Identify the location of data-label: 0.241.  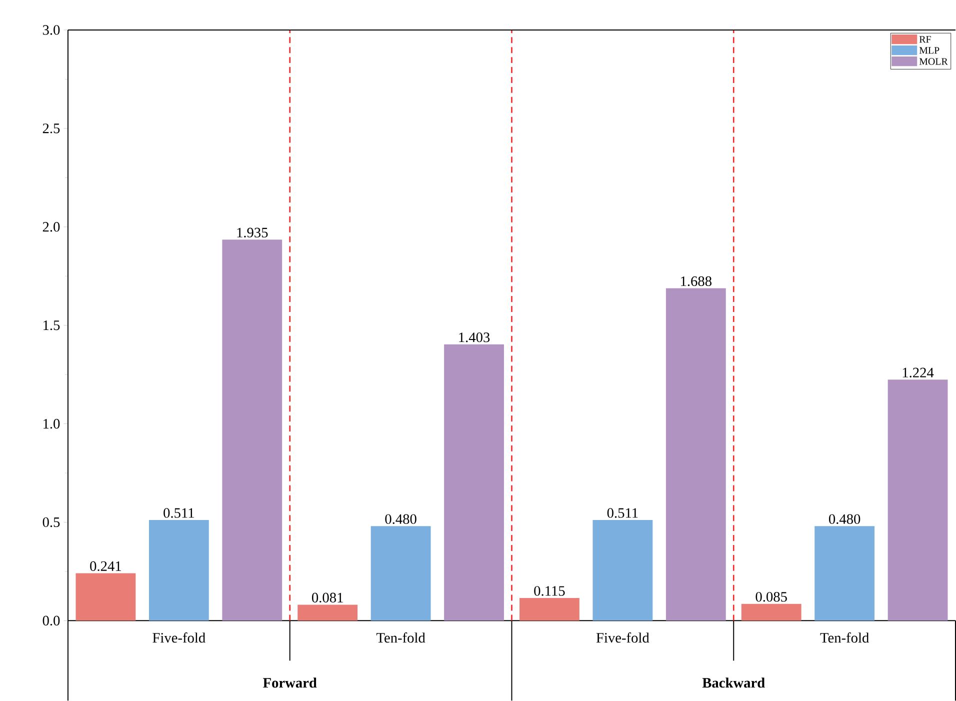
(105, 566).